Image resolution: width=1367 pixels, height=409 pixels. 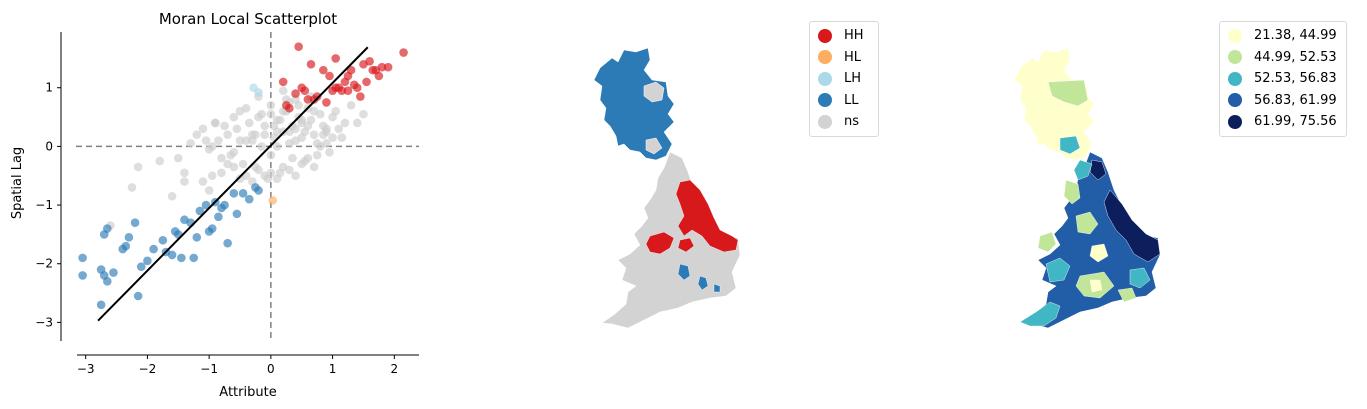 I want to click on x-tick-label: 1, so click(x=333, y=369).